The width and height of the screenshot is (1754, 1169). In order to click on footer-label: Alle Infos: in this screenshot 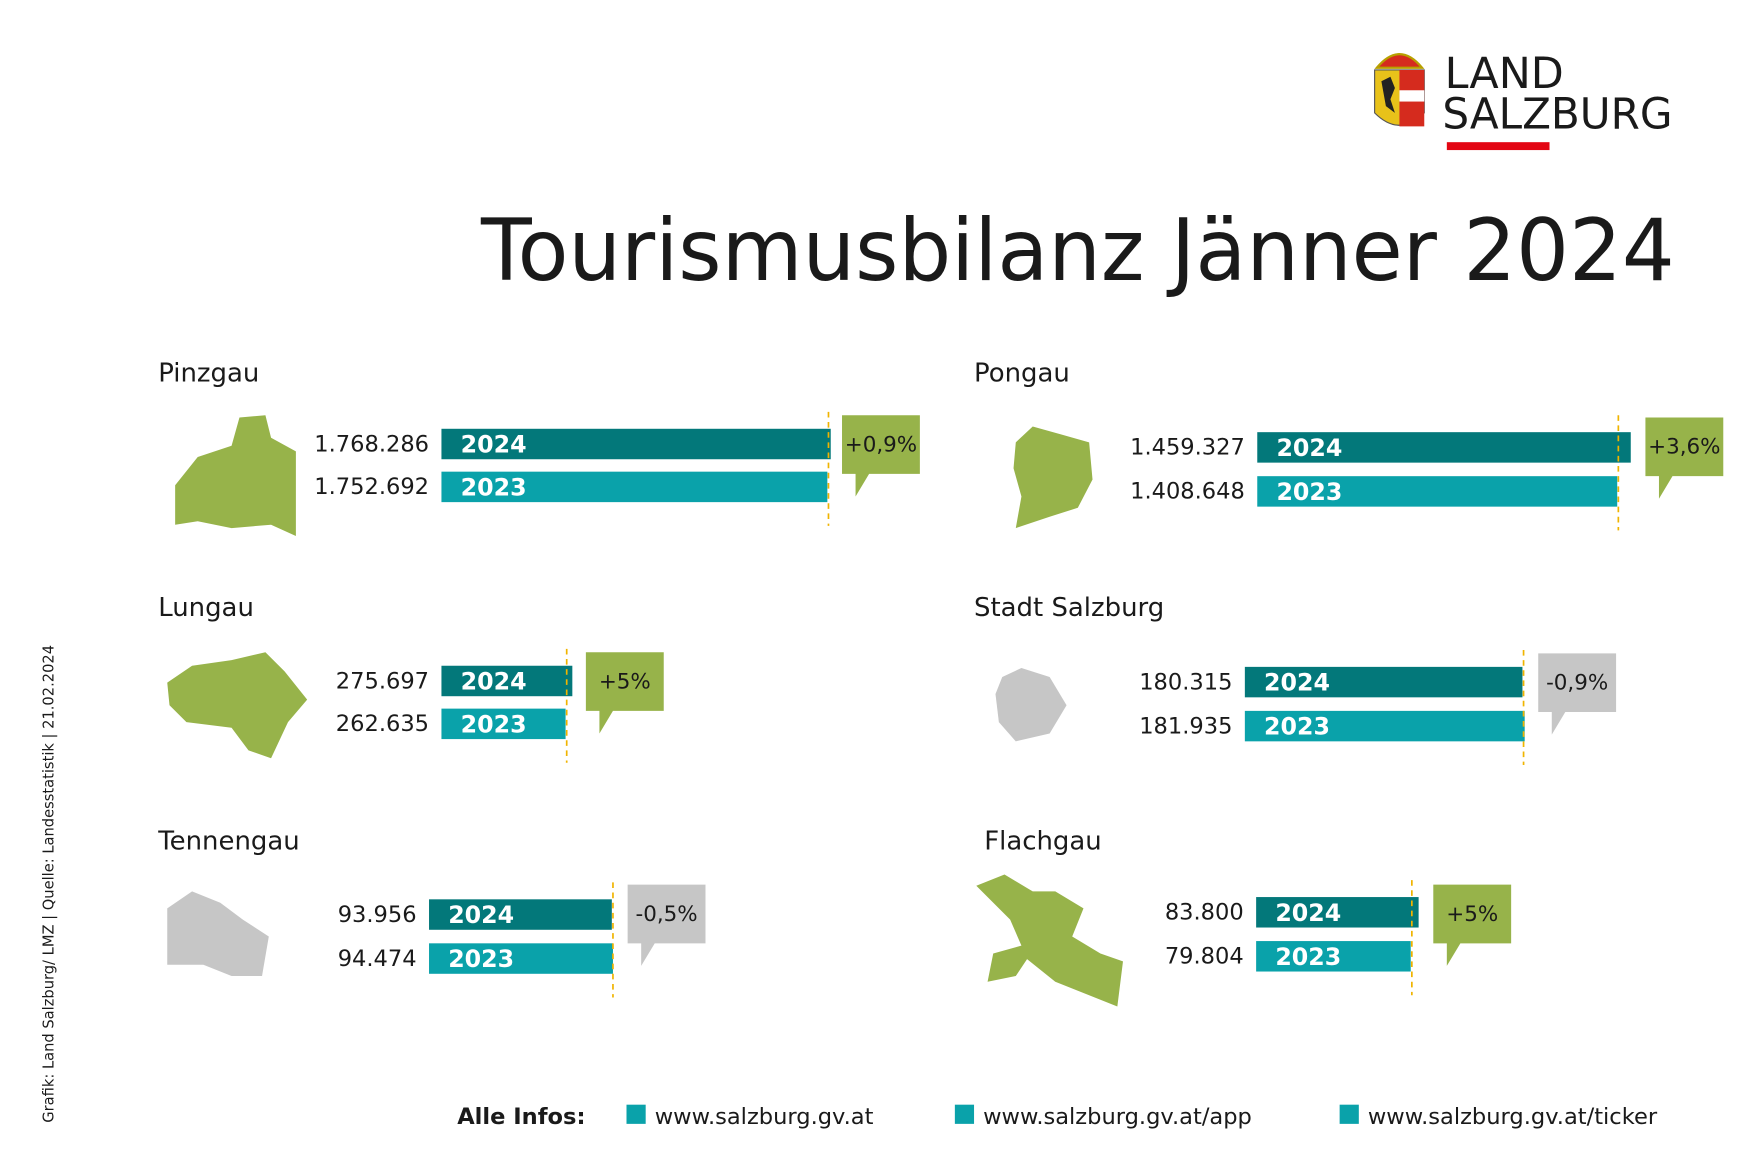, I will do `click(521, 1117)`.